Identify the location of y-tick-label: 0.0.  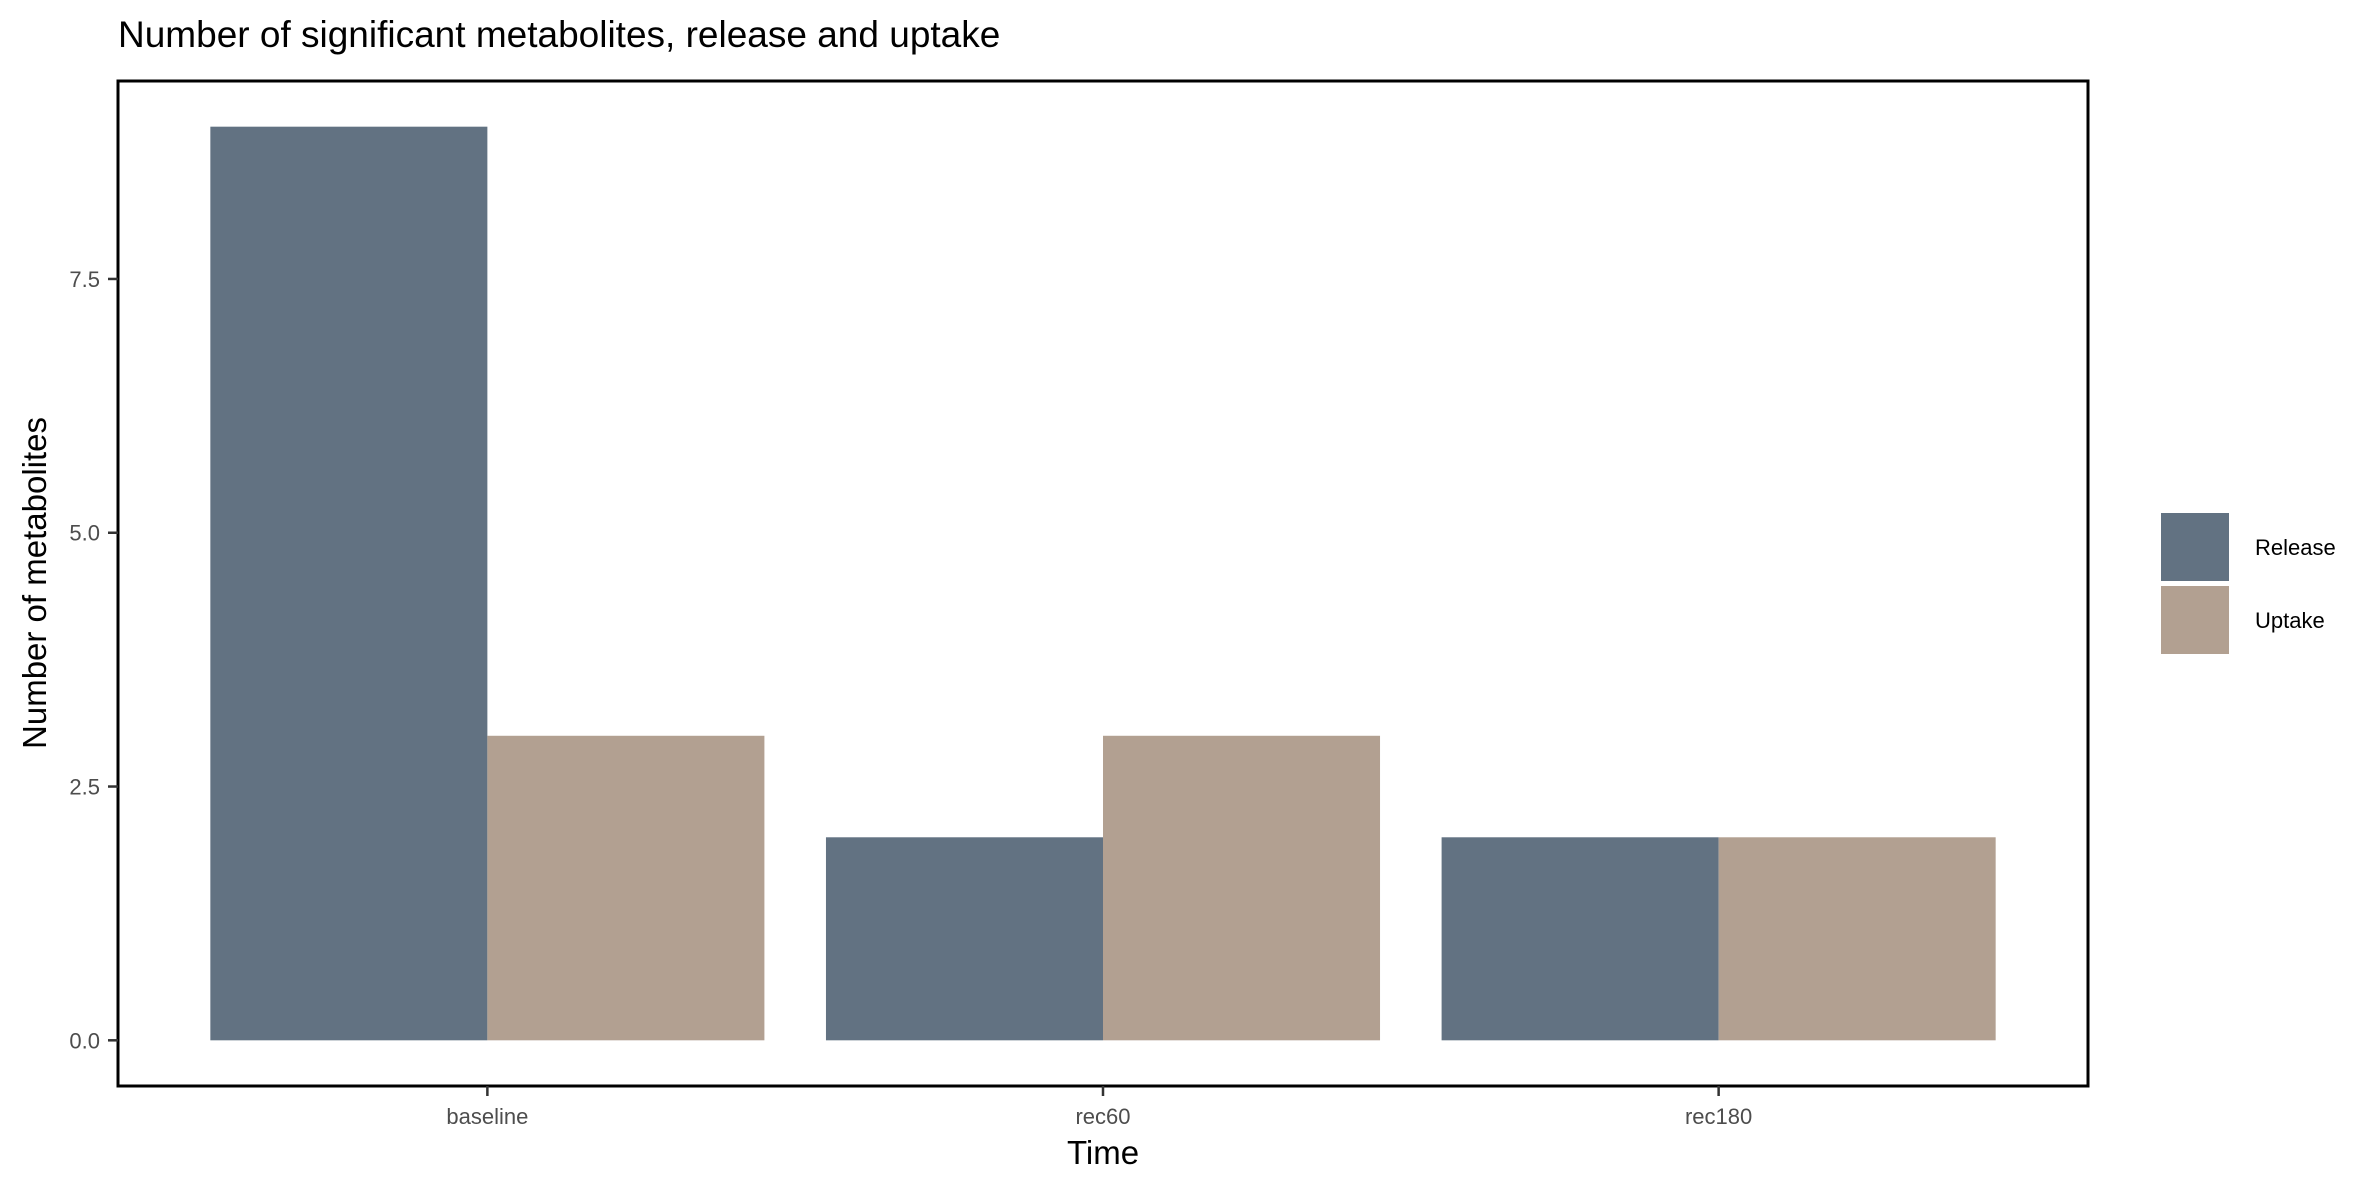
(84, 1040).